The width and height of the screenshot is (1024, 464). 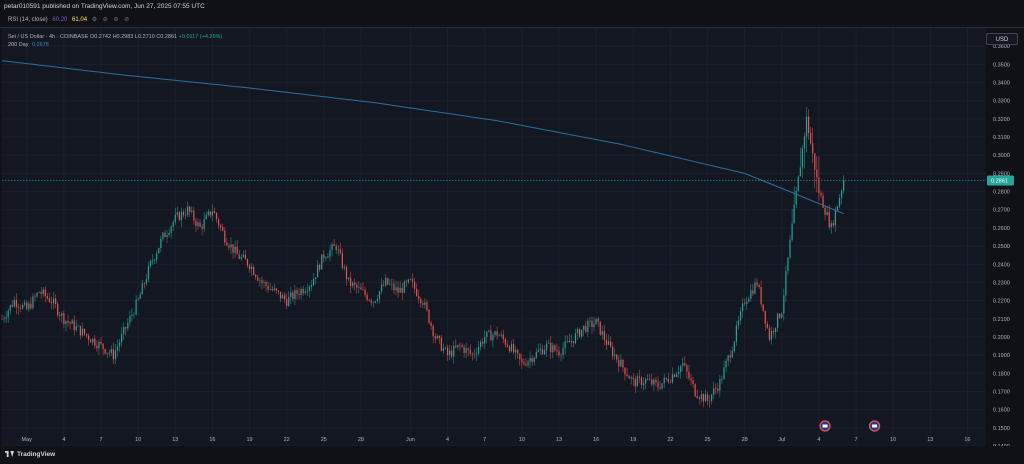 What do you see at coordinates (1001, 429) in the screenshot?
I see `y-tick-label: 0.1500` at bounding box center [1001, 429].